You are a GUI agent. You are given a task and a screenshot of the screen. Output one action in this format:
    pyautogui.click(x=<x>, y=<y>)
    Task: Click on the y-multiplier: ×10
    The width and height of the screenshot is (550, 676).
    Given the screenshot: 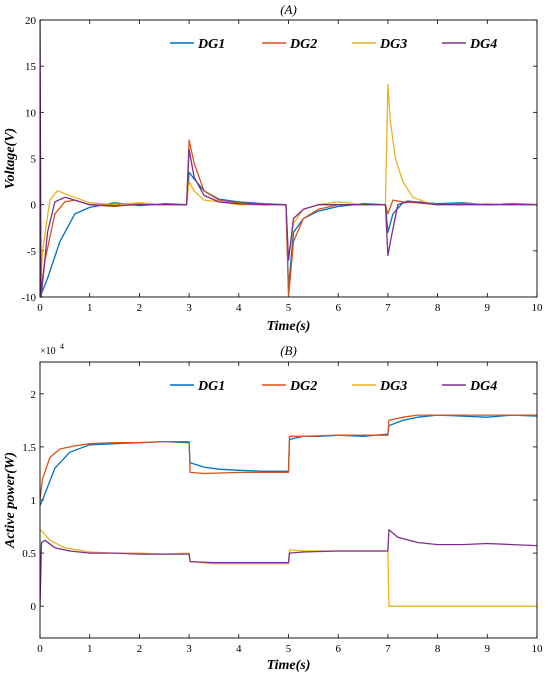 What is the action you would take?
    pyautogui.click(x=48, y=351)
    